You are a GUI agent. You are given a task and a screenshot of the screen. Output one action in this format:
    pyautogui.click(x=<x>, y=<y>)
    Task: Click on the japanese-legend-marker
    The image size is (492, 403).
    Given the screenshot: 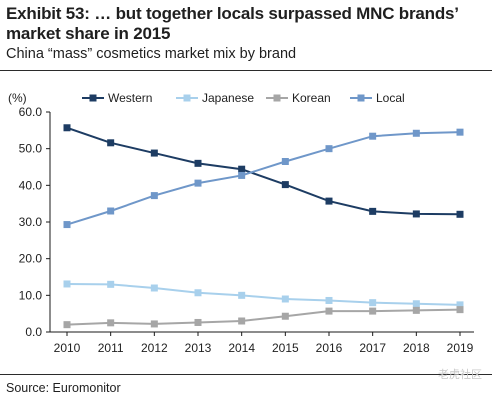 What is the action you would take?
    pyautogui.click(x=187, y=98)
    